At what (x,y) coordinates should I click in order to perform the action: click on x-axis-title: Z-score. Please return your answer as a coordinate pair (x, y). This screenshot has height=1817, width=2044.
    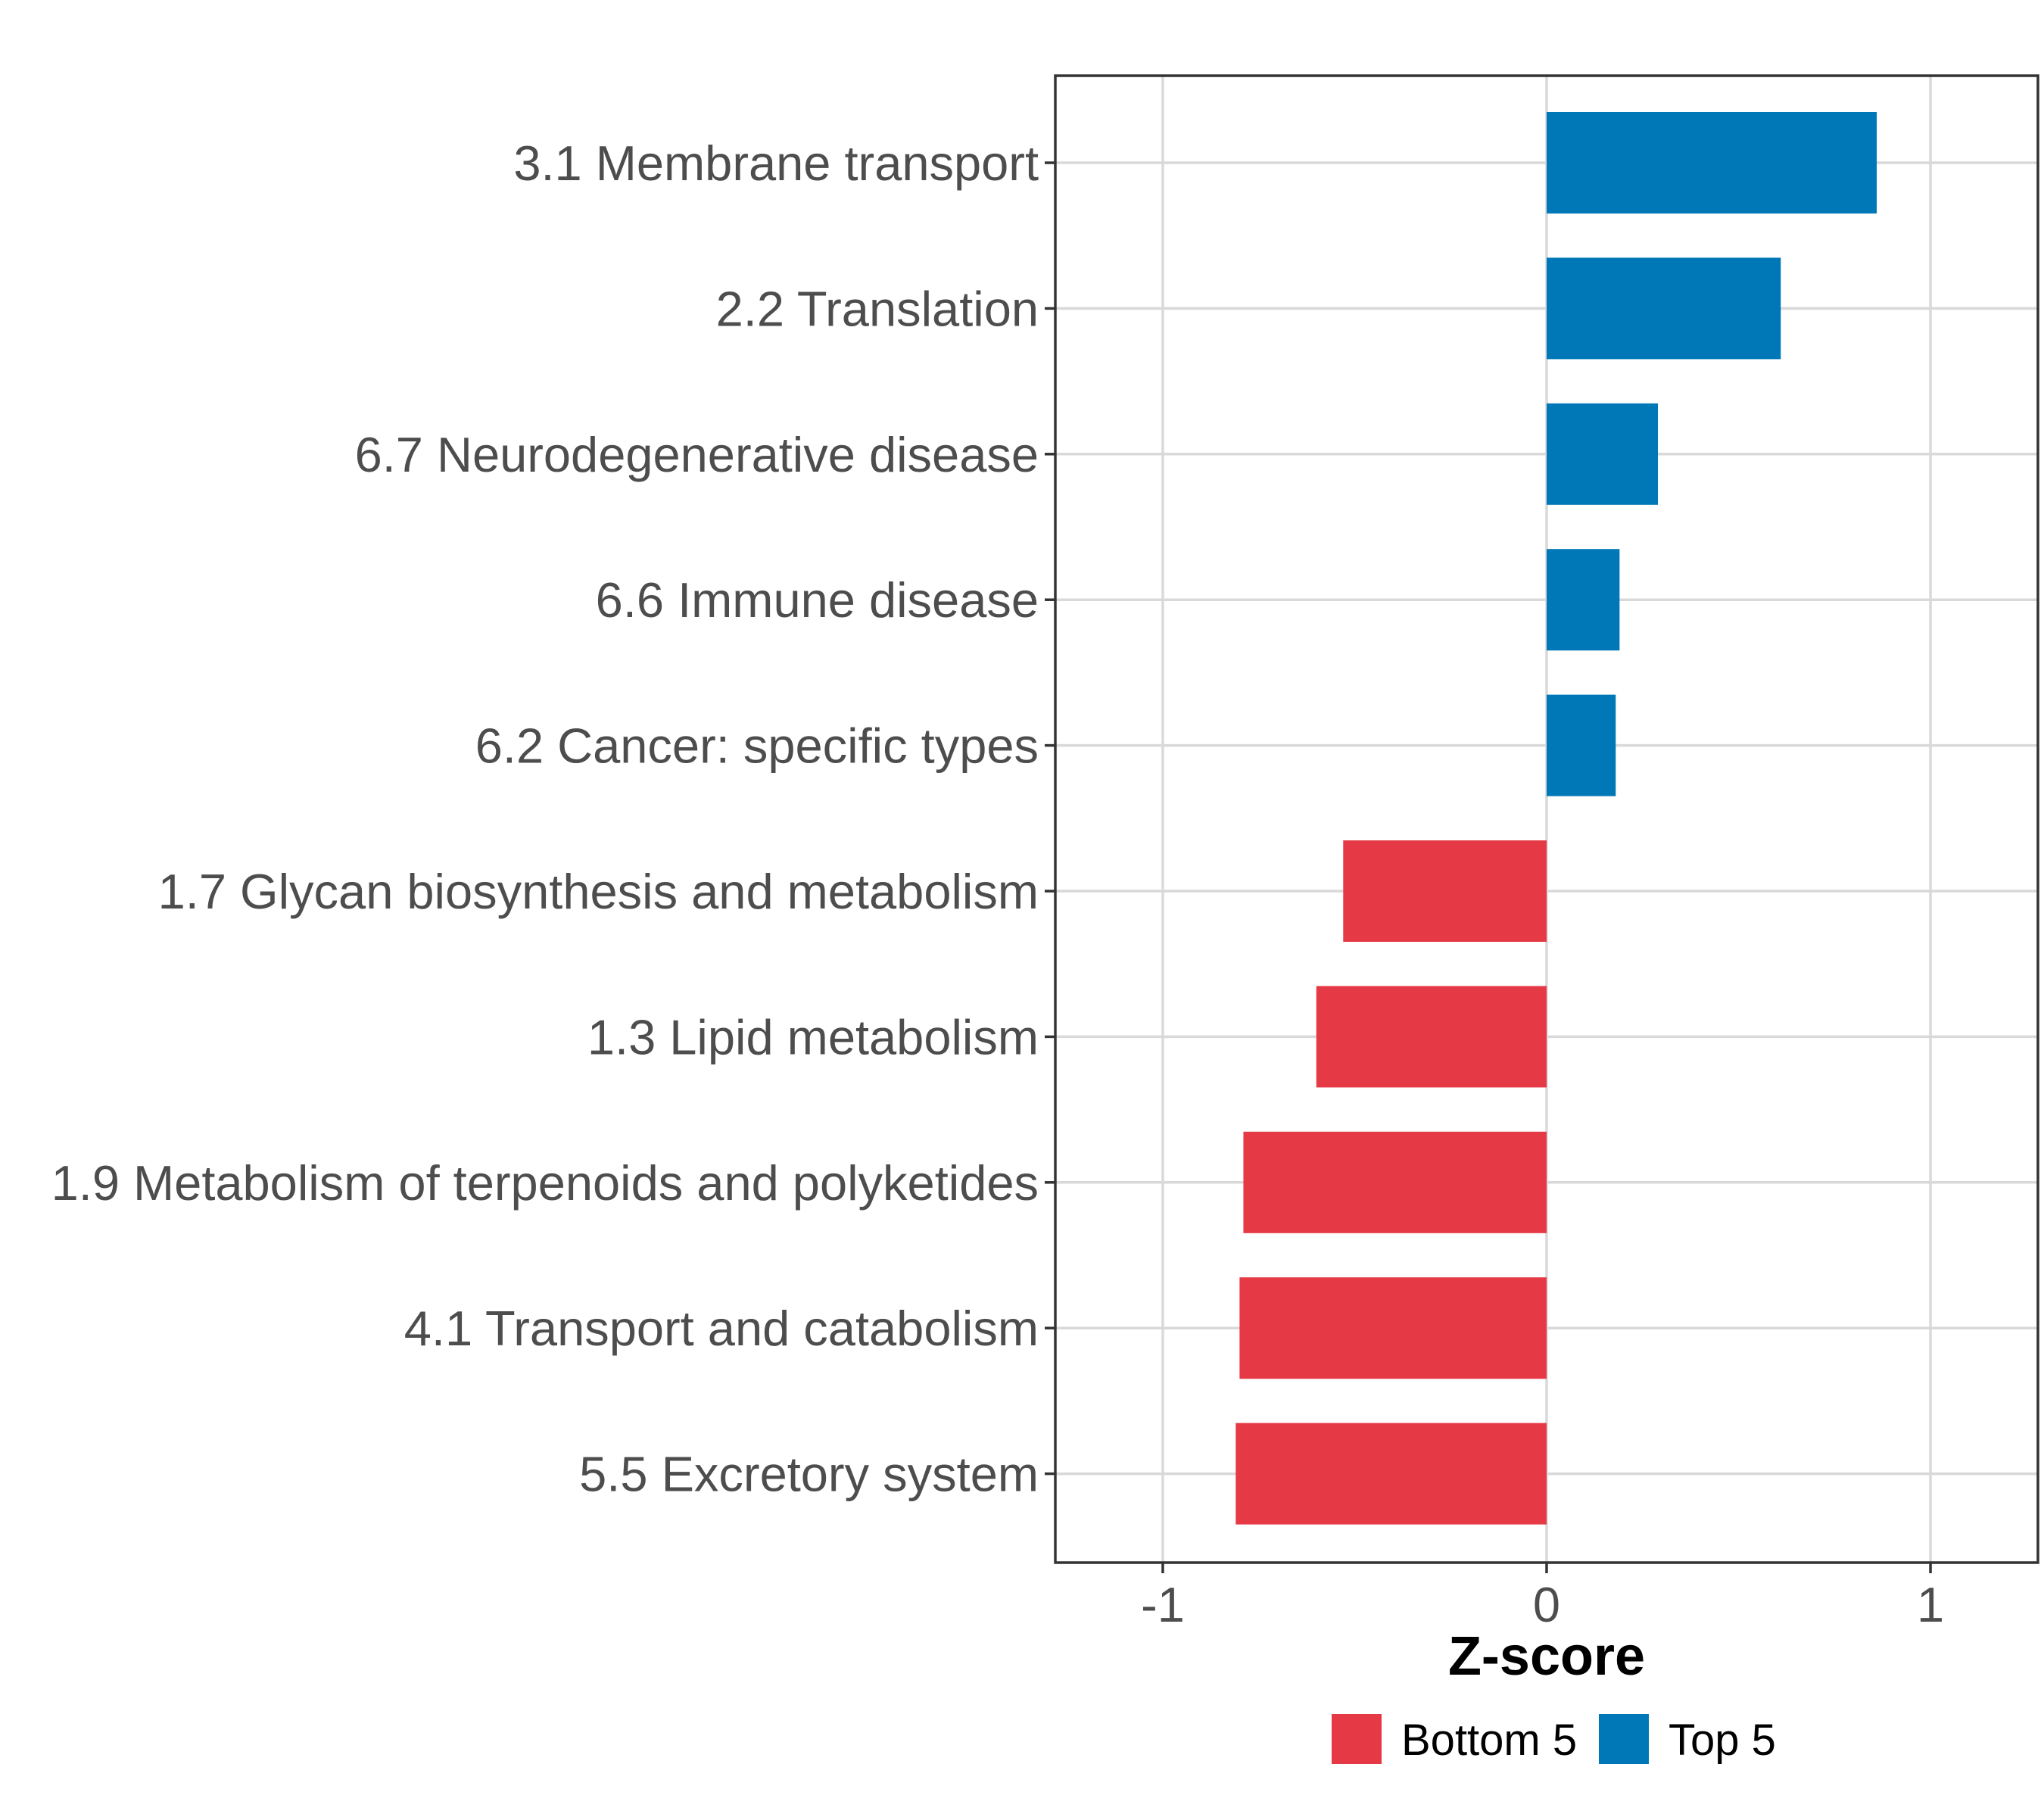
    Looking at the image, I should click on (1546, 1656).